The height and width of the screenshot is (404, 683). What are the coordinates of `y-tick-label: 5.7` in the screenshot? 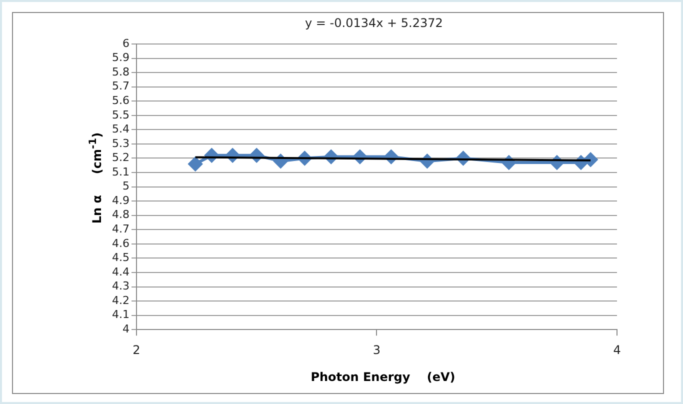 It's located at (121, 86).